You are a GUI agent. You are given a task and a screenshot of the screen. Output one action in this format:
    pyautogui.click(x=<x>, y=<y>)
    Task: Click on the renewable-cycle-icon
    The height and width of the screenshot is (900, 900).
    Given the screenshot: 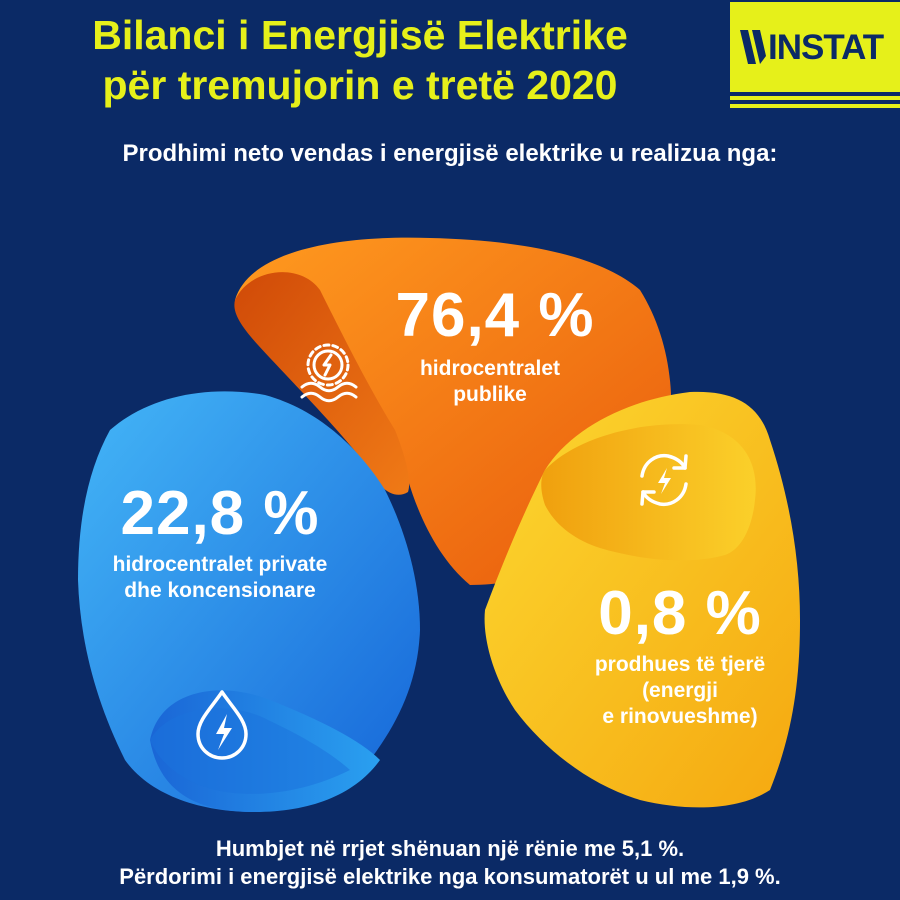 What is the action you would take?
    pyautogui.click(x=664, y=480)
    